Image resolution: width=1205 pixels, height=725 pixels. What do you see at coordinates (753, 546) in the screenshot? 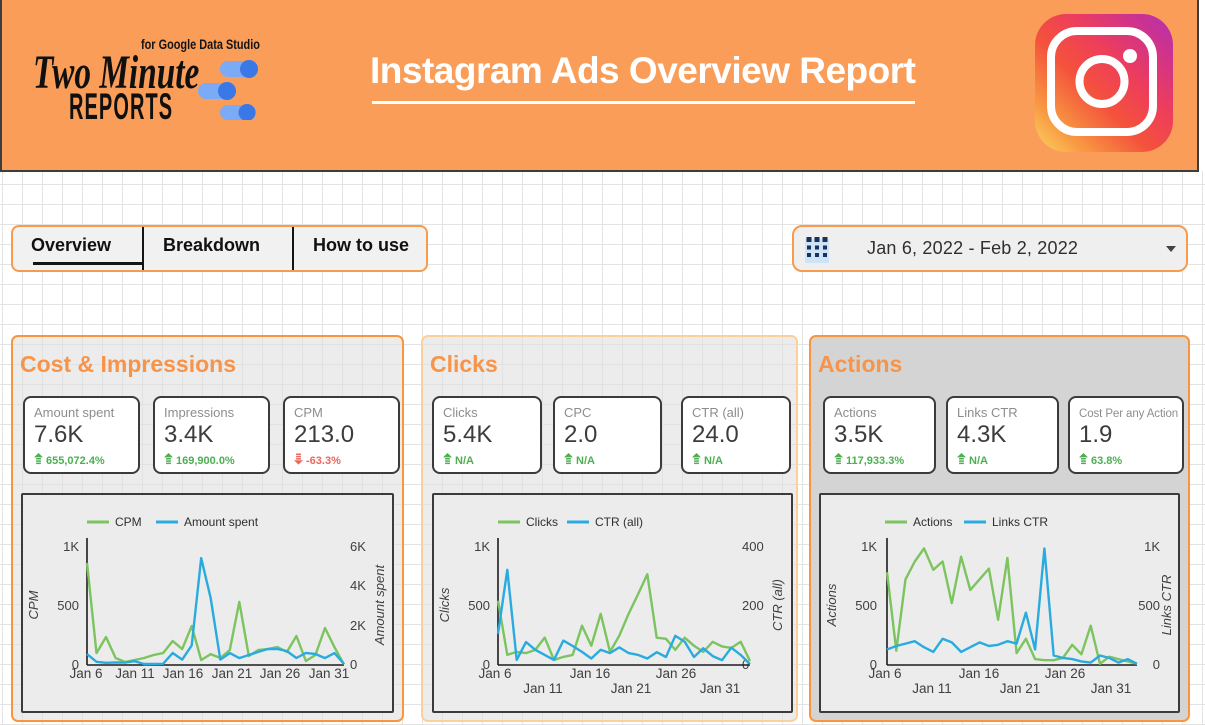
I see `svg-text: 400` at bounding box center [753, 546].